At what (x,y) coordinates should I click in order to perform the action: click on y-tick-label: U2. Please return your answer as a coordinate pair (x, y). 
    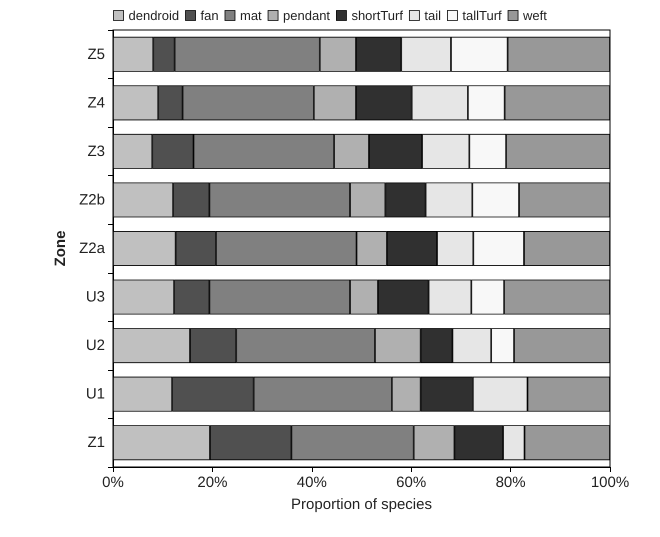
    Looking at the image, I should click on (95, 345).